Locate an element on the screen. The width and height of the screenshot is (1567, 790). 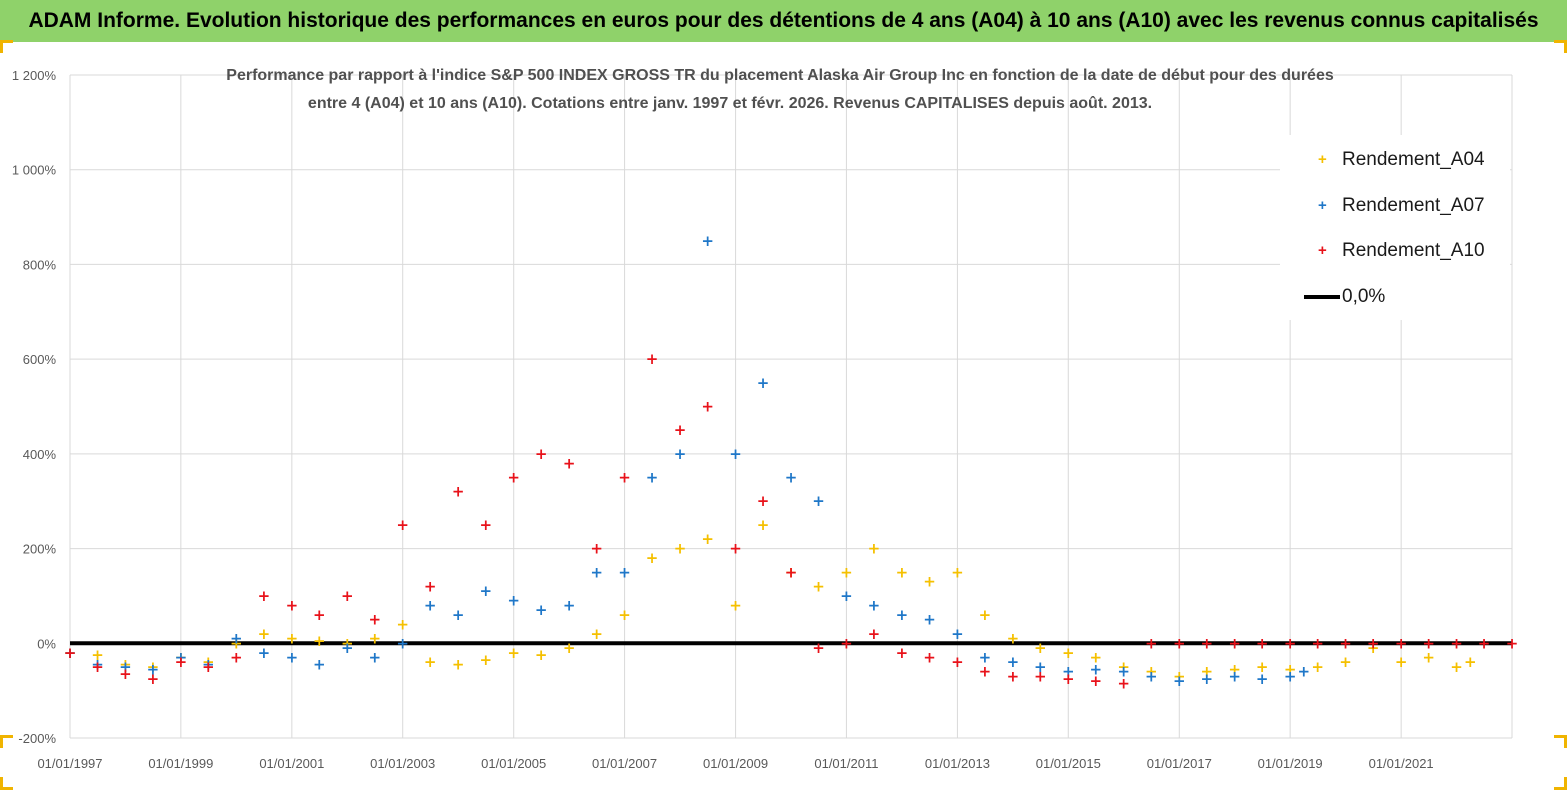
title-banner is located at coordinates (783, 21).